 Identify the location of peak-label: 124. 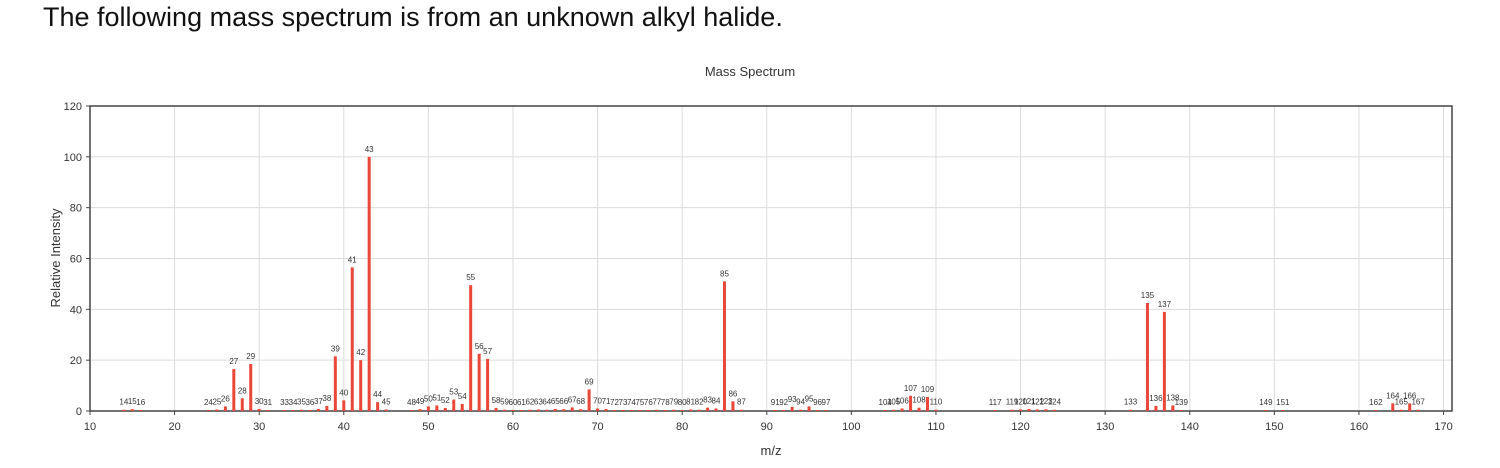
(1055, 402).